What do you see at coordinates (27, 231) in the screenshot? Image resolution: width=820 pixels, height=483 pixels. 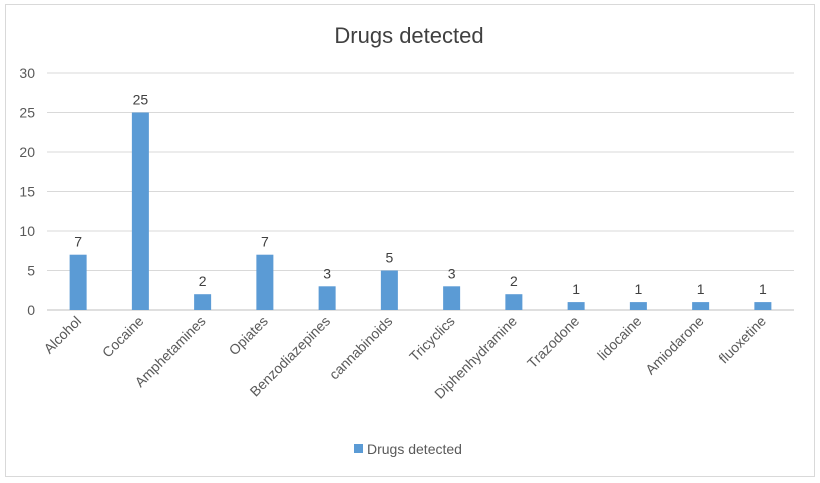 I see `y-tick-label: 10` at bounding box center [27, 231].